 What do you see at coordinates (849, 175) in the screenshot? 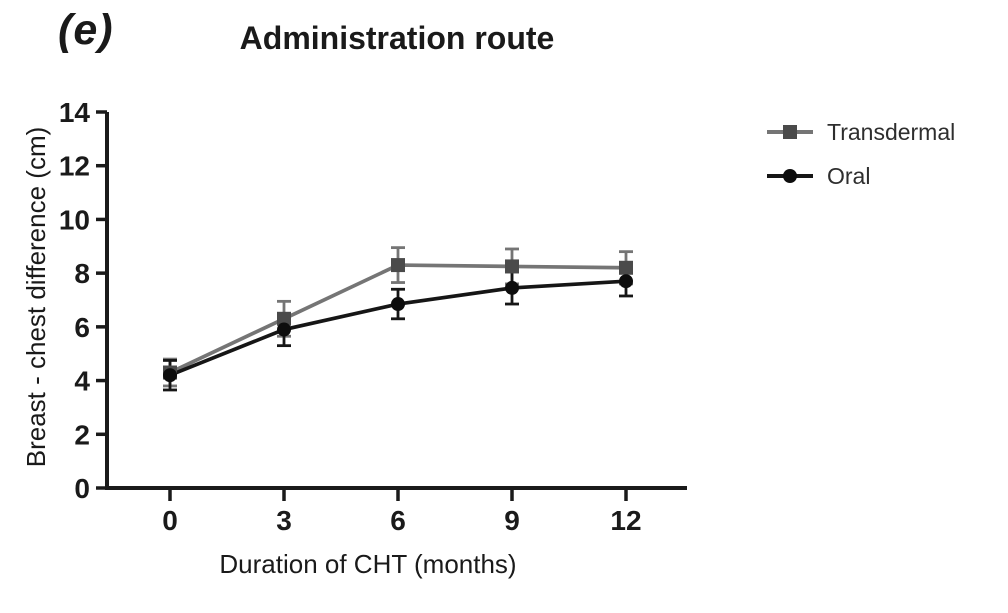
I see `legend-label-oral: Oral` at bounding box center [849, 175].